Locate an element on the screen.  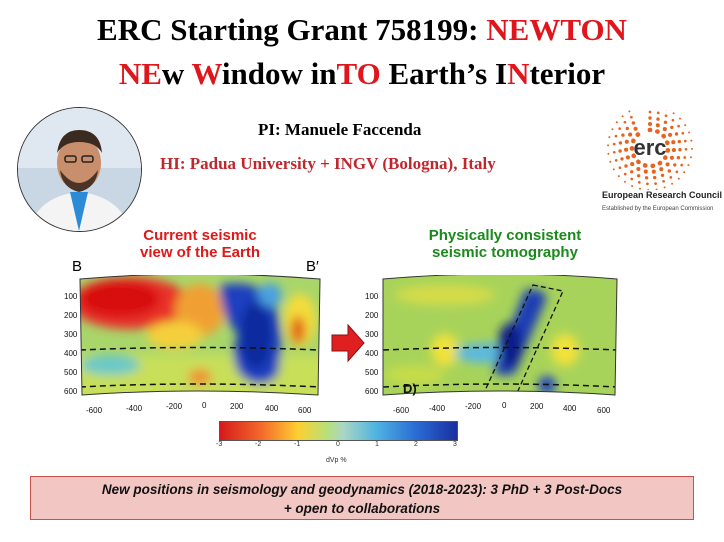
t2-seg: indow in is located at coordinates (279, 73).